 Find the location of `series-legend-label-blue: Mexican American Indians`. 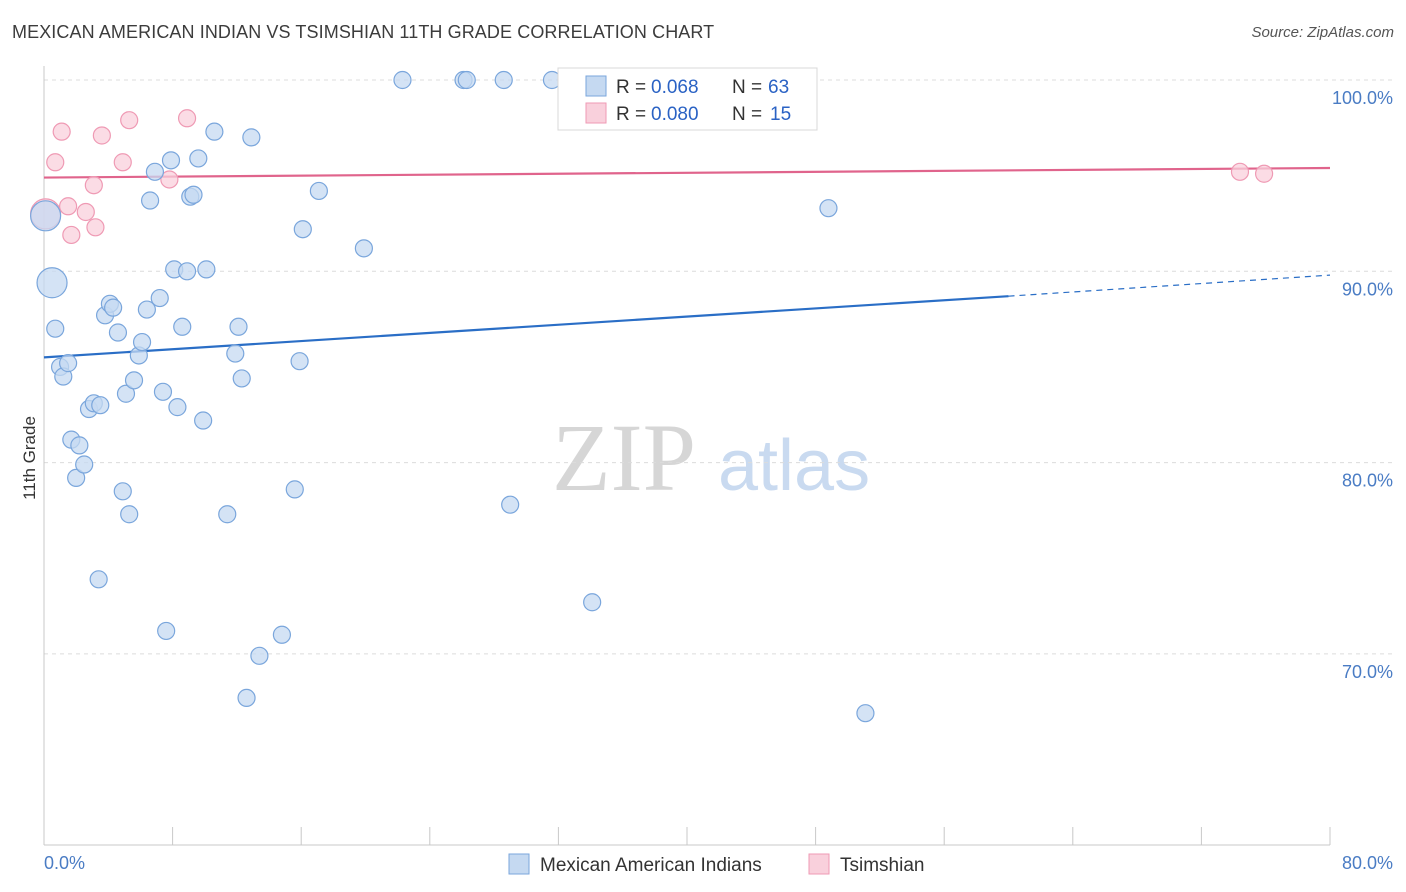

series-legend-label-blue: Mexican American Indians is located at coordinates (651, 865).